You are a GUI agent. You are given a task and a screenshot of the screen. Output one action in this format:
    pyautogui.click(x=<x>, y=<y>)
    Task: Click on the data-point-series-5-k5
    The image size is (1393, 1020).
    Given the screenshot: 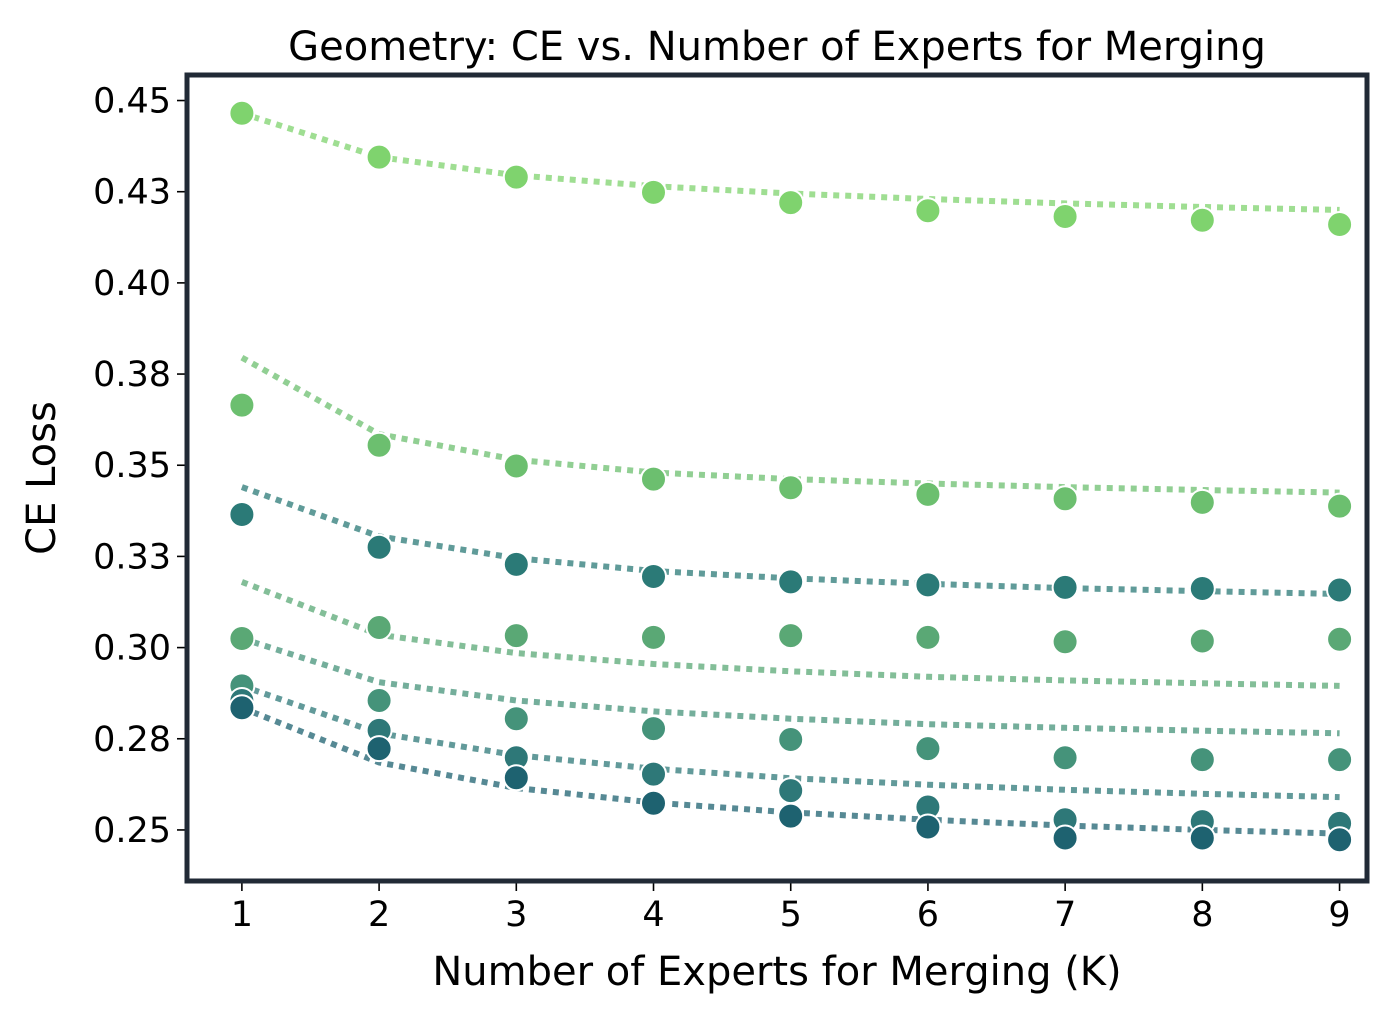 What is the action you would take?
    pyautogui.click(x=791, y=739)
    